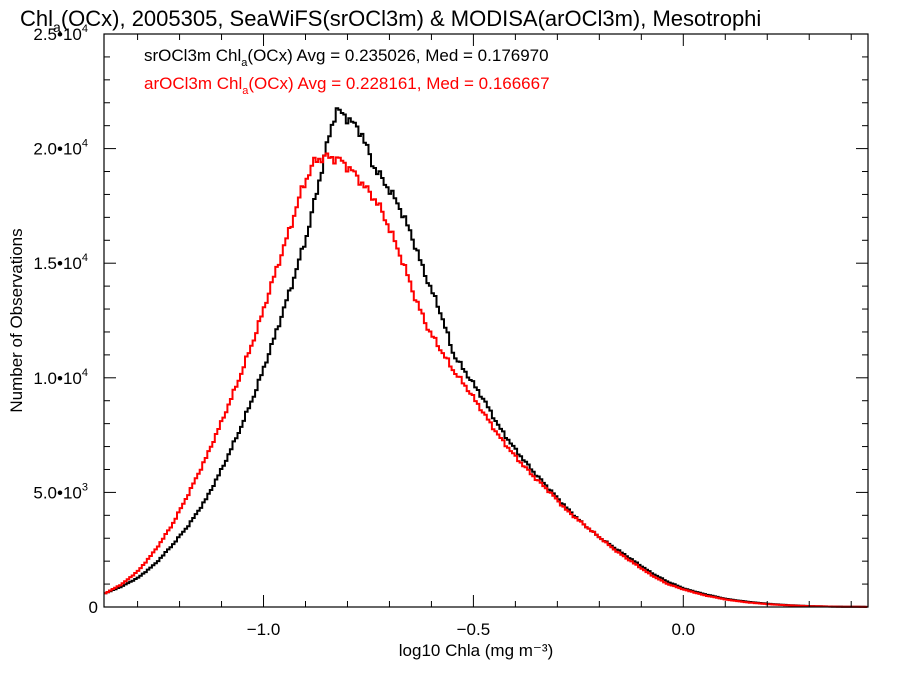 This screenshot has height=680, width=900. I want to click on x-axis-label: log10 Chla (mg m⁻³), so click(476, 650).